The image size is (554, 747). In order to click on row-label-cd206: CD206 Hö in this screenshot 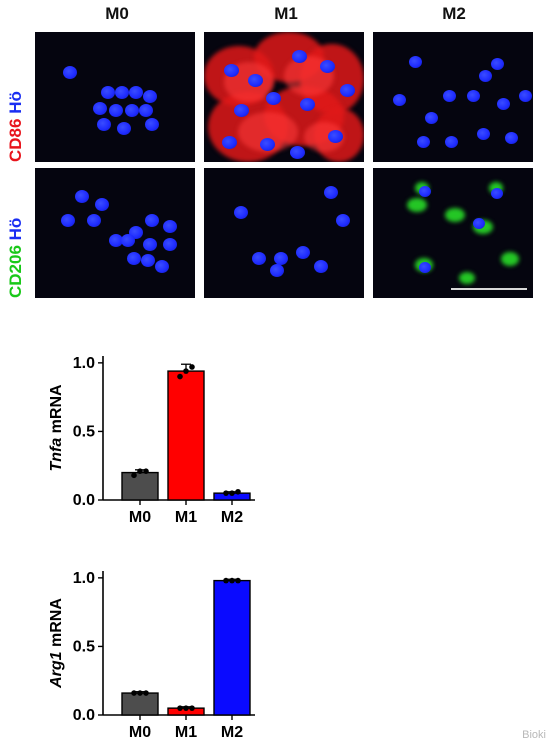, I will do `click(16, 258)`.